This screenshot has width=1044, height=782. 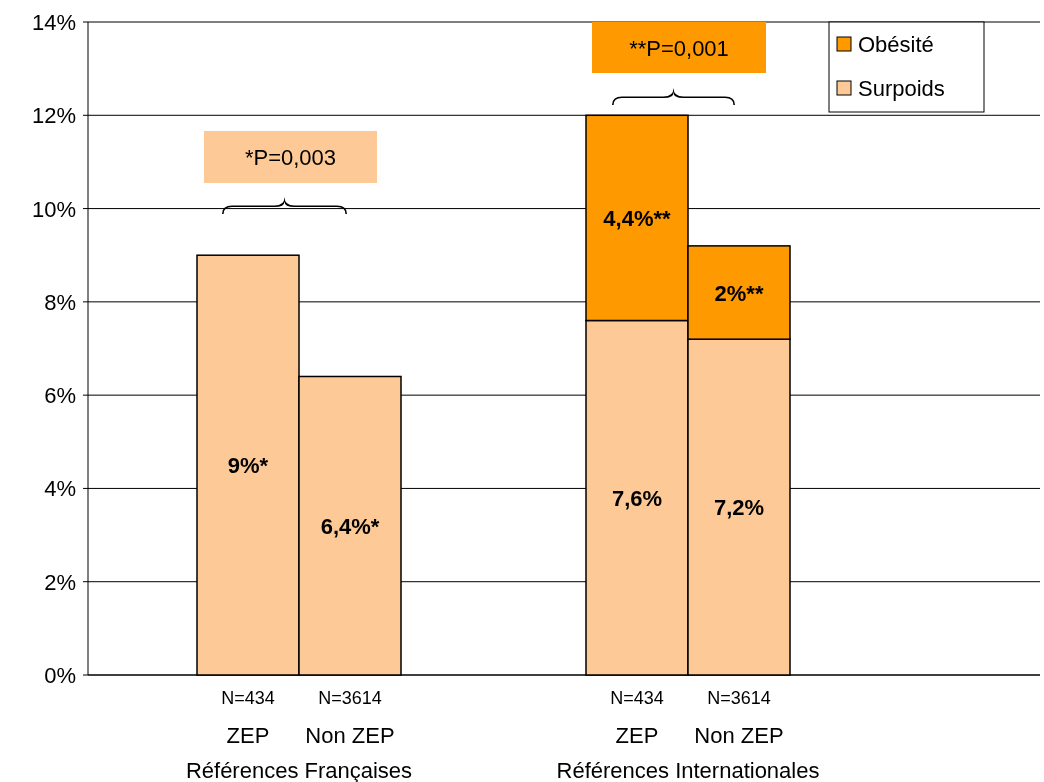 What do you see at coordinates (299, 770) in the screenshot?
I see `text: Références Françaises` at bounding box center [299, 770].